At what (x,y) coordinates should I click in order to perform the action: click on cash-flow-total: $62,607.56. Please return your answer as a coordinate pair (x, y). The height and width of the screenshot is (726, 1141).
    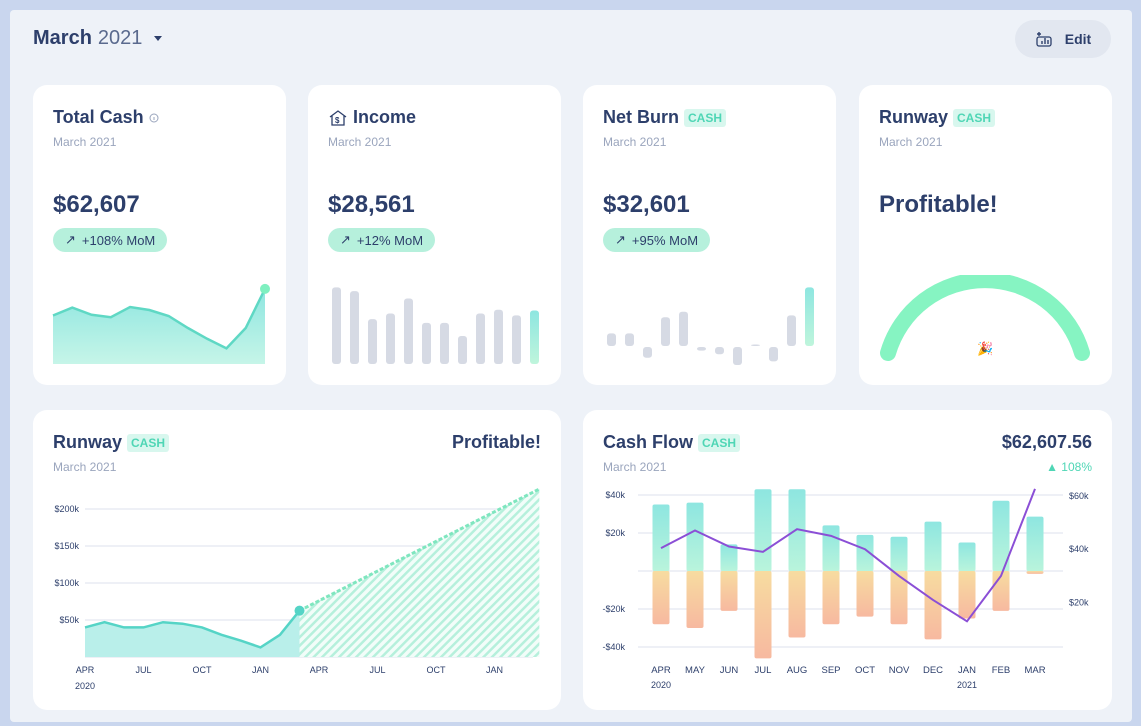
    Looking at the image, I should click on (1046, 442).